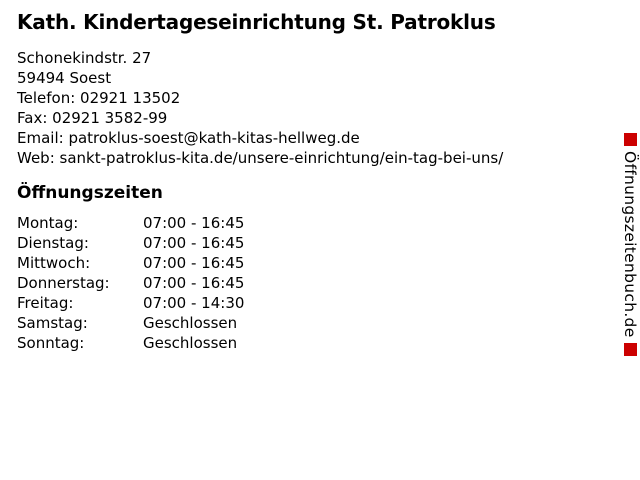  I want to click on watermark-square-bottom, so click(630, 349).